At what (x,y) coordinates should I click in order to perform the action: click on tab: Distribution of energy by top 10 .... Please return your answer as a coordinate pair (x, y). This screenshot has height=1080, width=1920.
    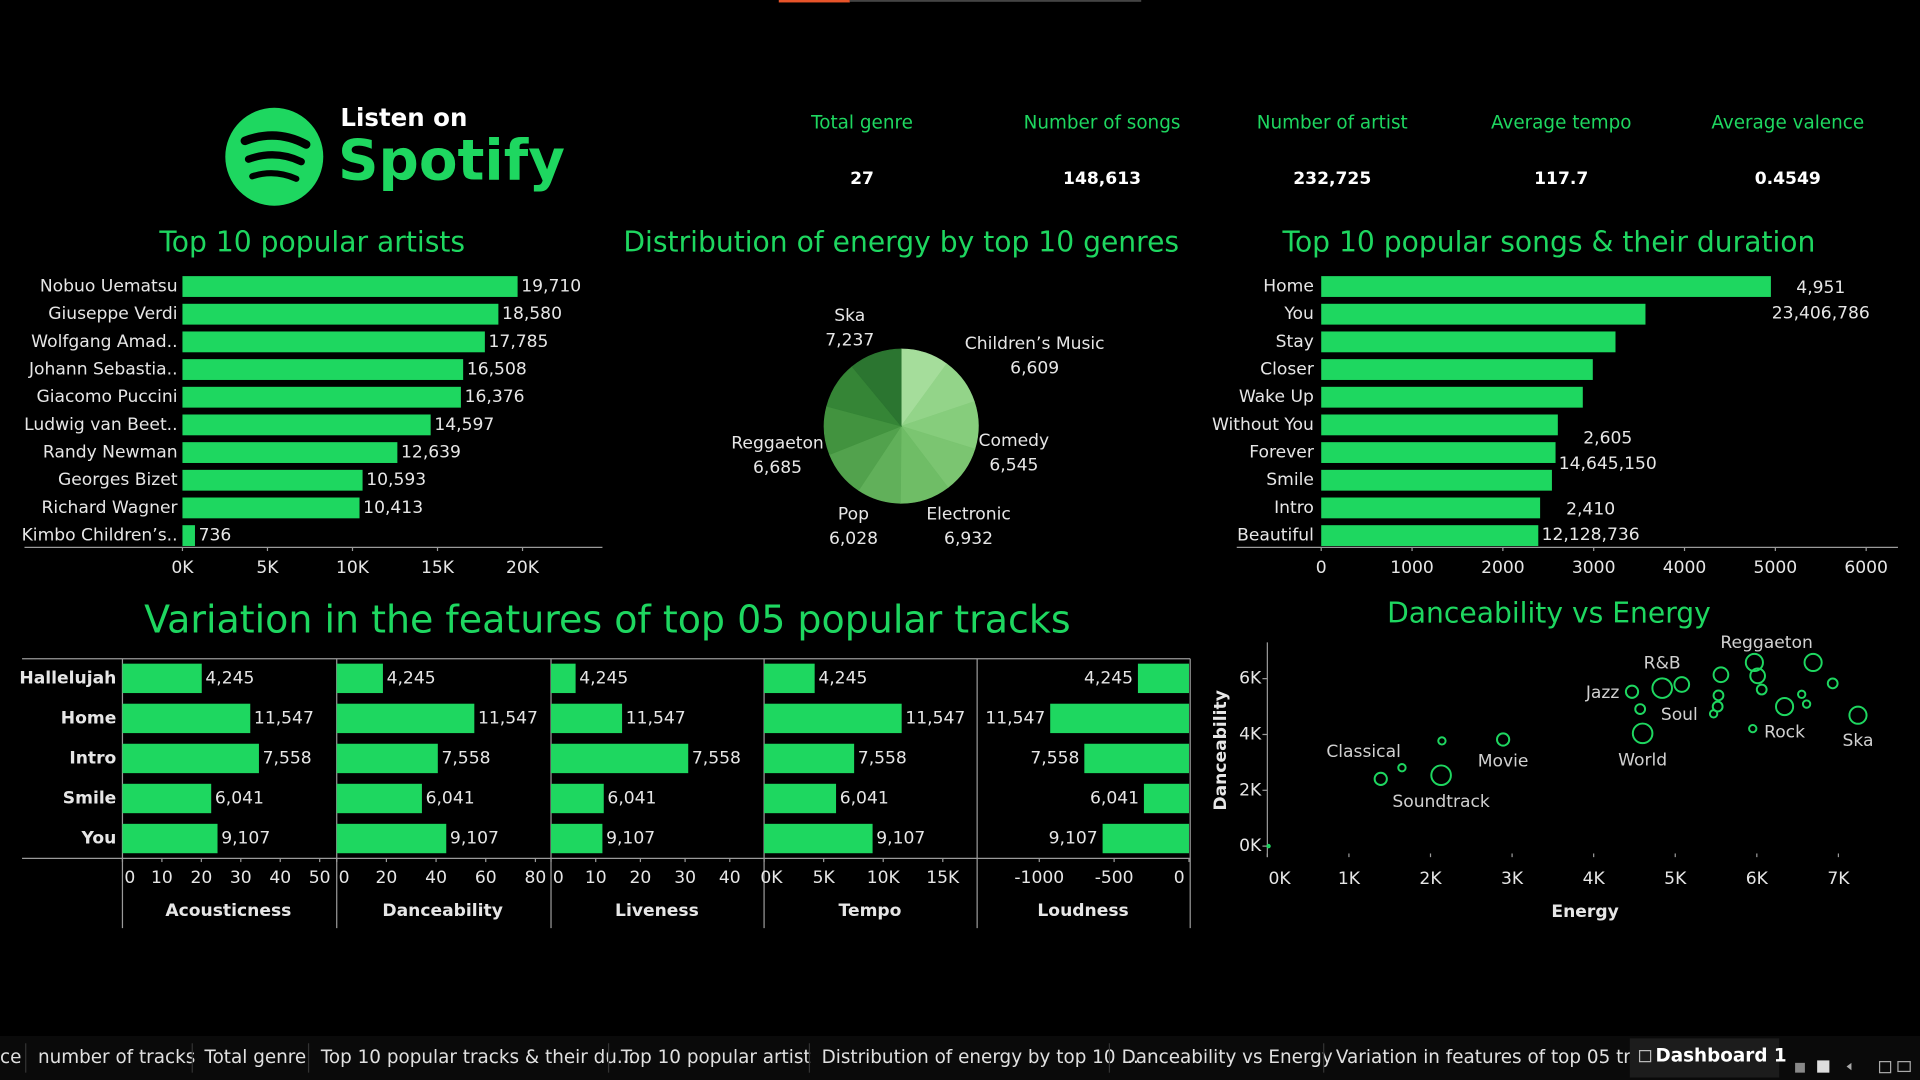
    Looking at the image, I should click on (980, 1057).